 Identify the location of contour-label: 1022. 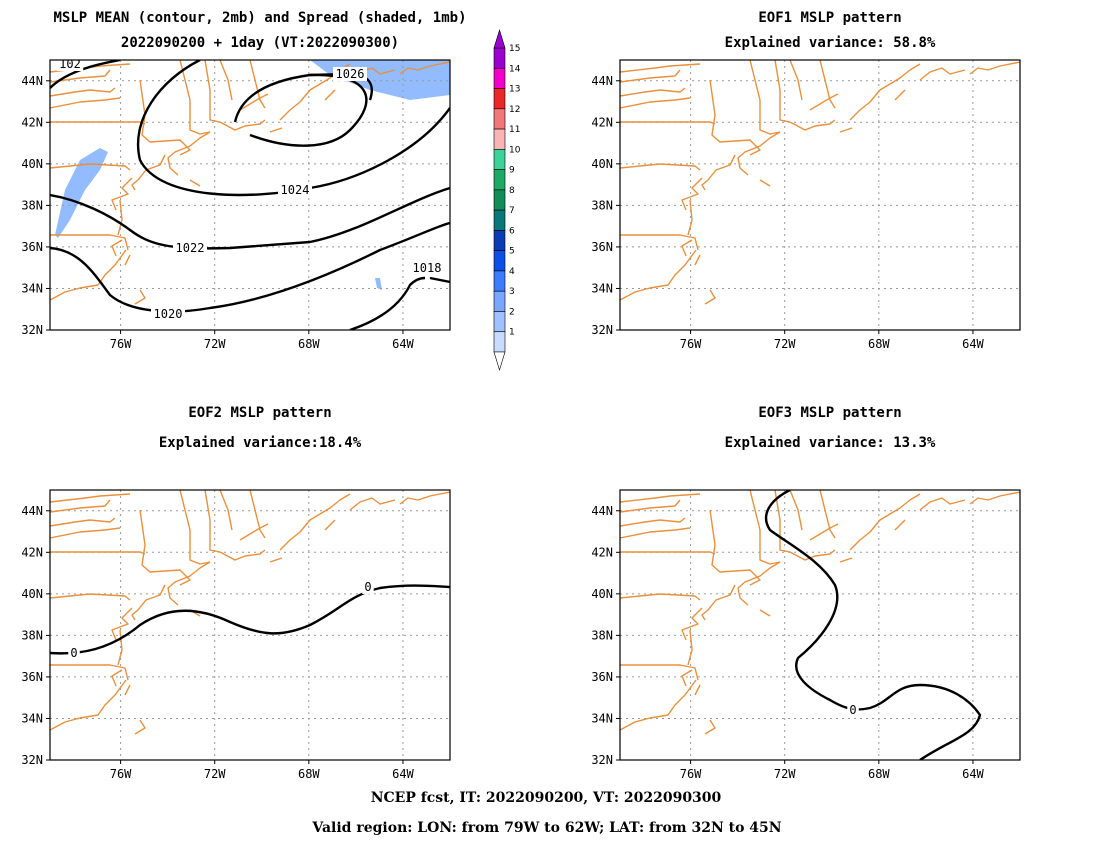
(190, 248).